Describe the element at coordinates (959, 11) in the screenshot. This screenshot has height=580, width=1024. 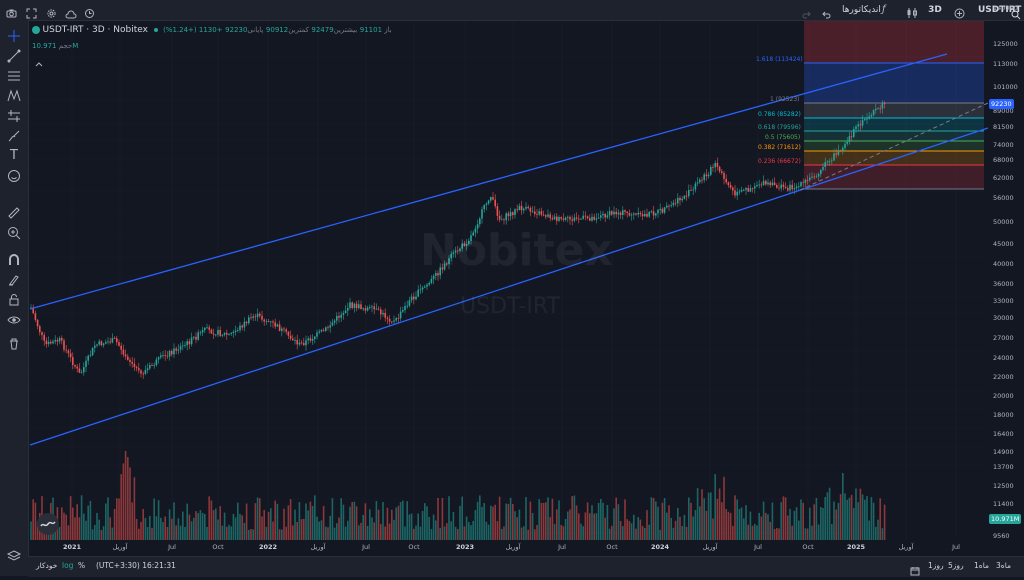
I see `compare-add-icon` at that location.